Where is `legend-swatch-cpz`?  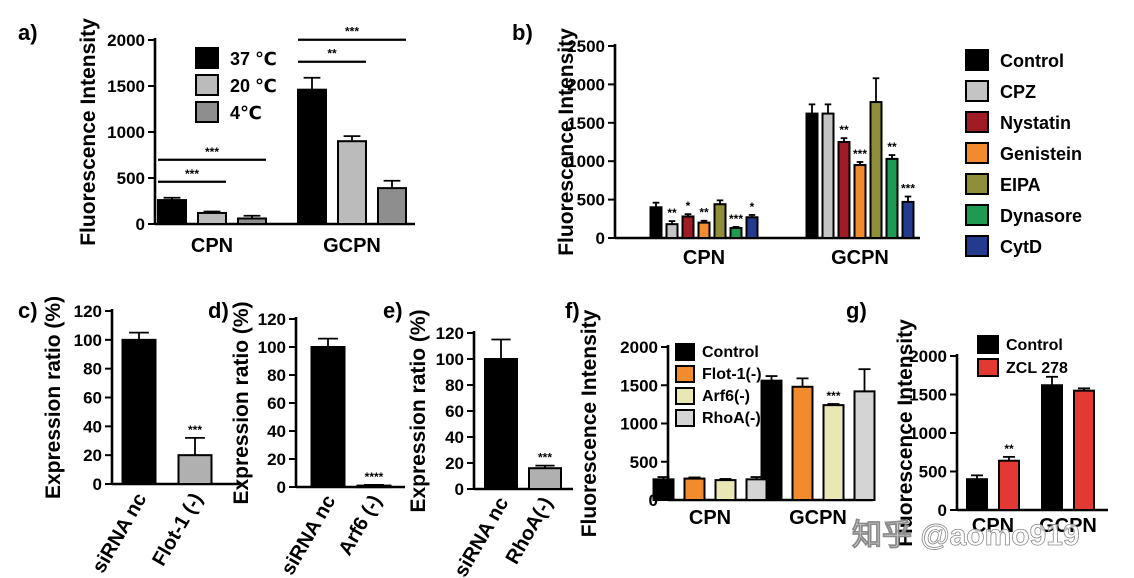
legend-swatch-cpz is located at coordinates (977, 91).